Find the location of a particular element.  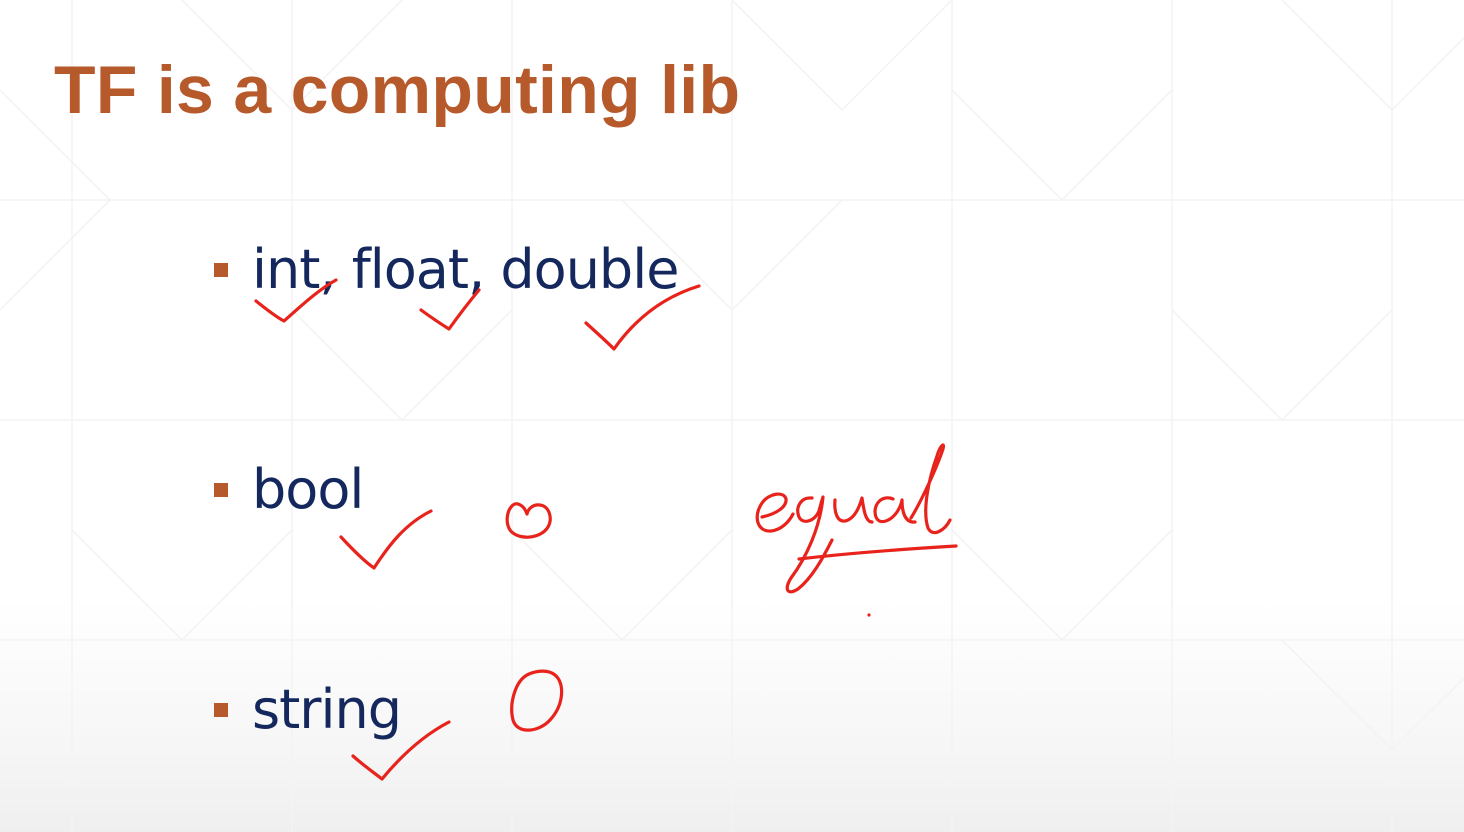

bullet-text: int, float, double is located at coordinates (465, 269).